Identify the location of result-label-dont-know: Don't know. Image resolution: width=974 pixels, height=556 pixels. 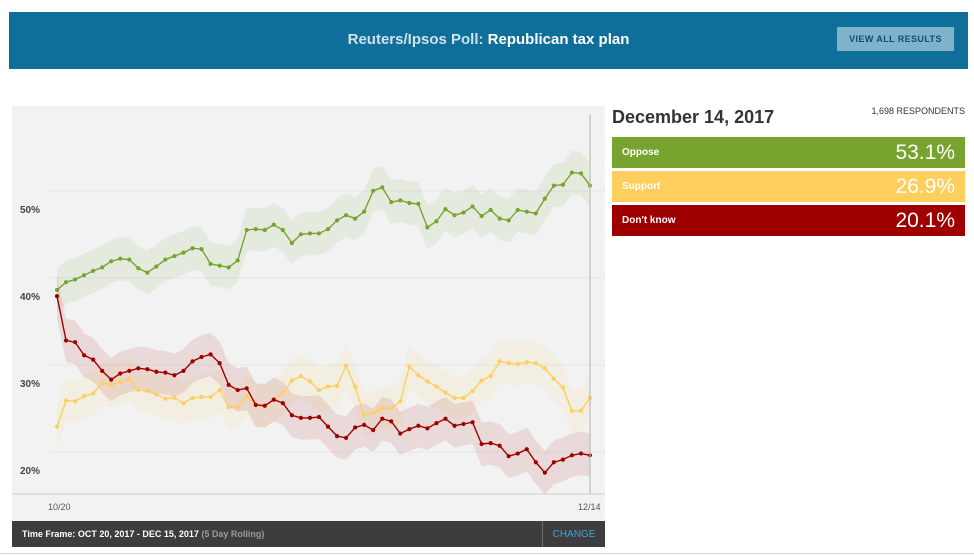
(649, 220).